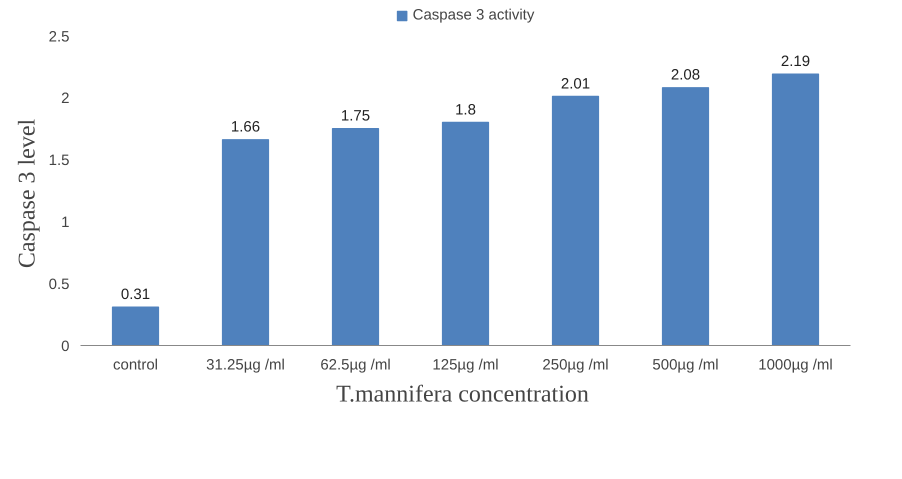 Image resolution: width=902 pixels, height=479 pixels. What do you see at coordinates (59, 284) in the screenshot?
I see `y-tick-label: 0.5` at bounding box center [59, 284].